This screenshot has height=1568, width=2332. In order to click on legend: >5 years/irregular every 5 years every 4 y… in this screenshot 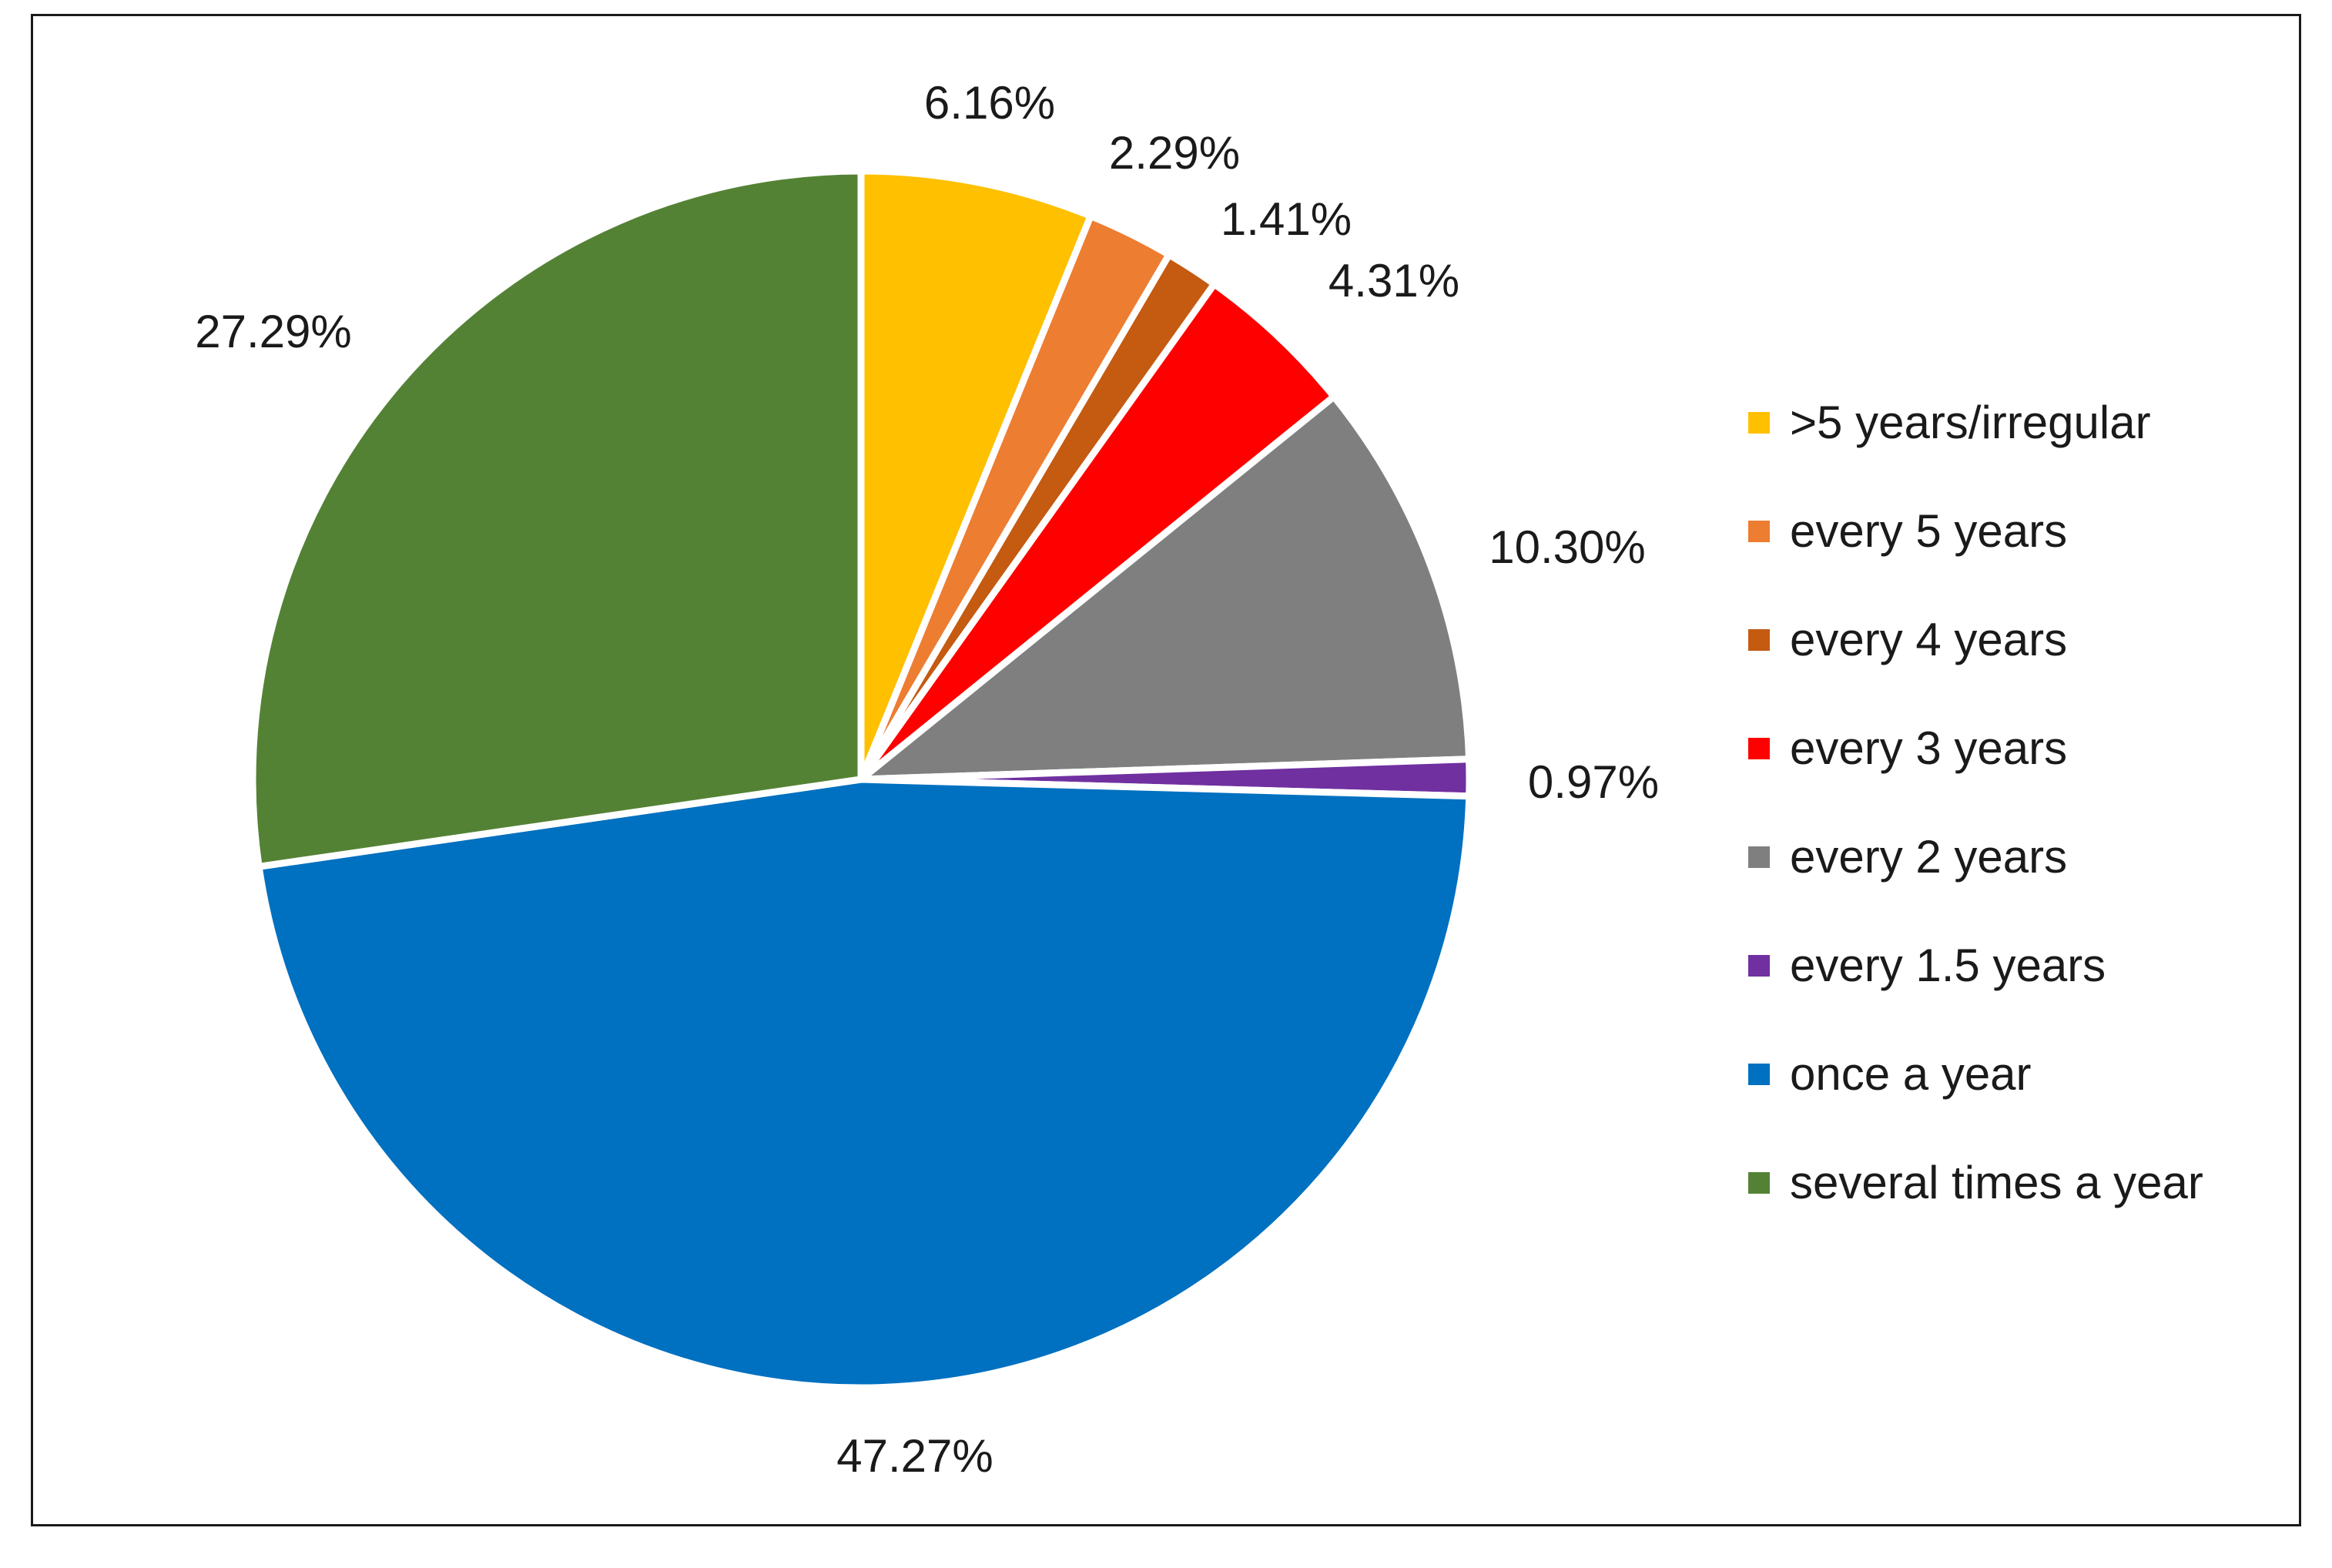, I will do `click(2025, 802)`.